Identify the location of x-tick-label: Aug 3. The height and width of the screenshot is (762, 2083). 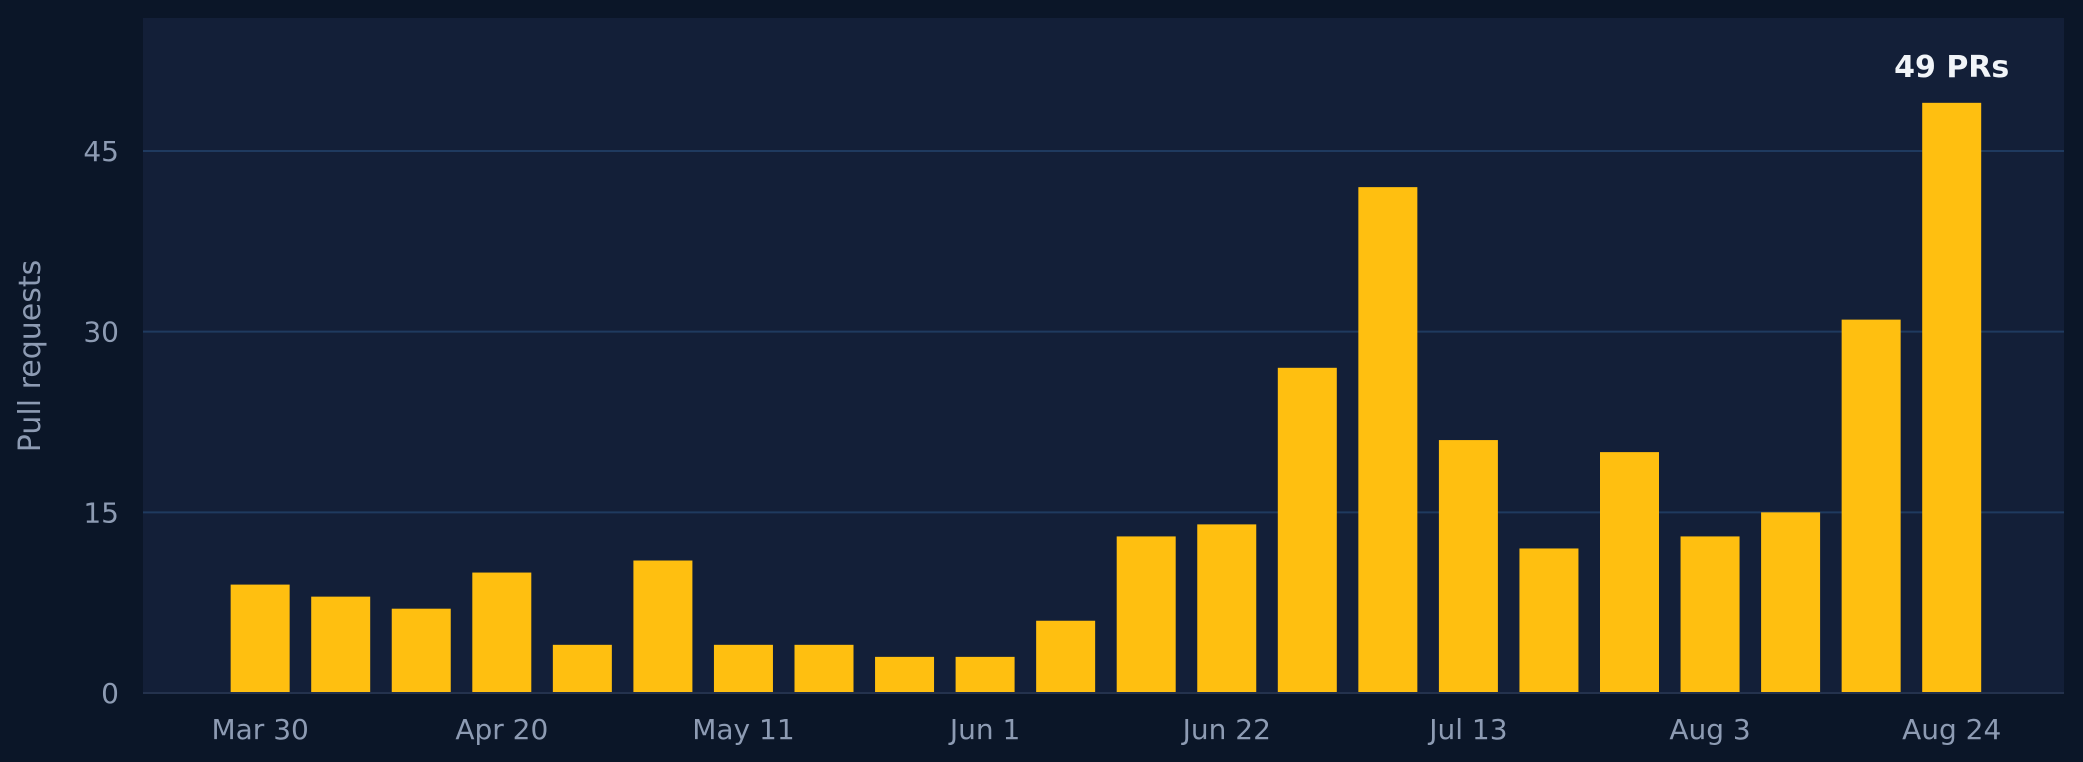
(1709, 729).